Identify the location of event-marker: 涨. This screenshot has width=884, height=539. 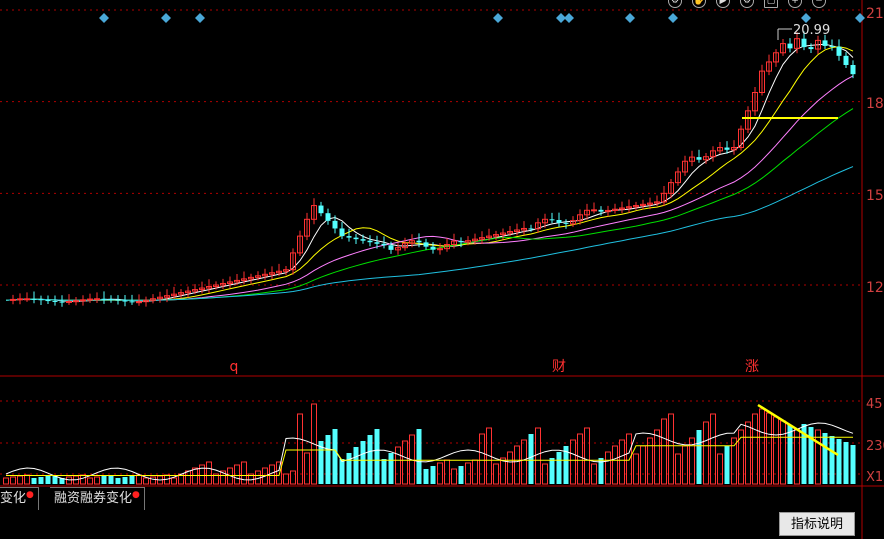
(752, 367).